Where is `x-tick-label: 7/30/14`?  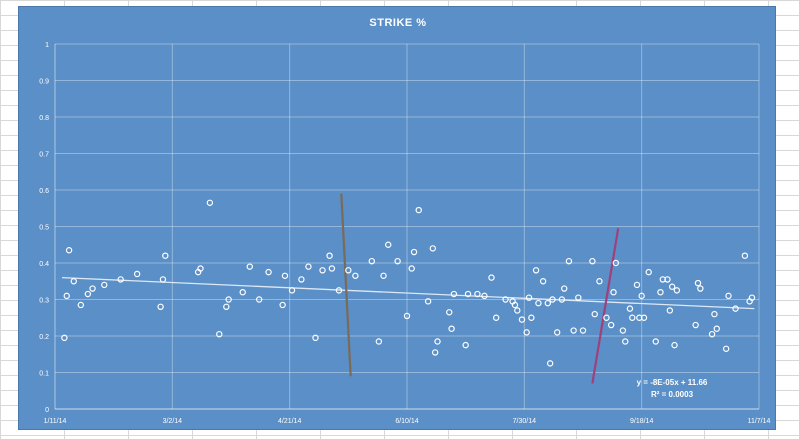 x-tick-label: 7/30/14 is located at coordinates (524, 421).